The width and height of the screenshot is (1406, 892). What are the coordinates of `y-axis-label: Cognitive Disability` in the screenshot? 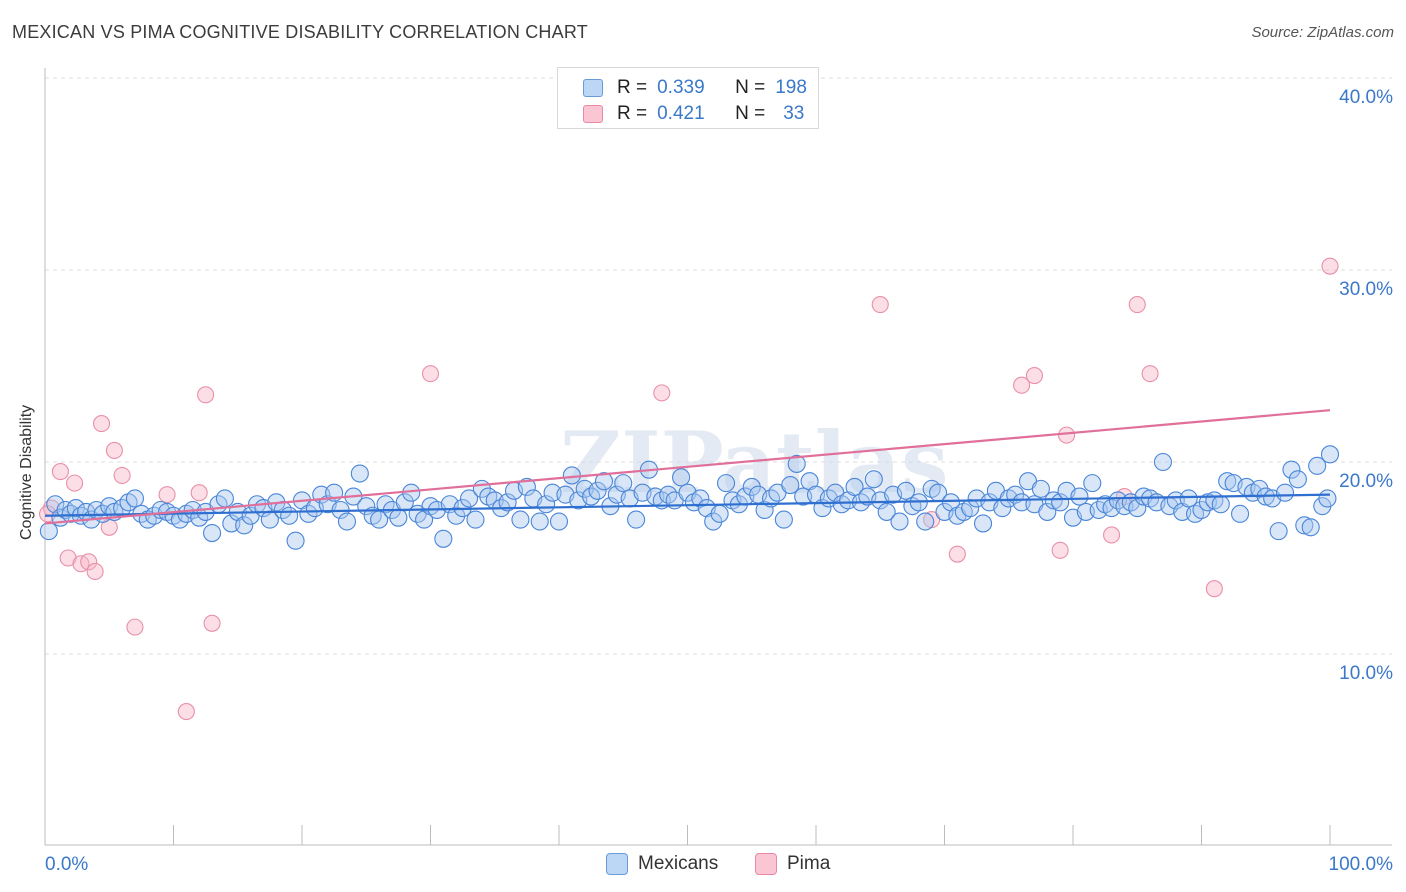 It's located at (26, 472).